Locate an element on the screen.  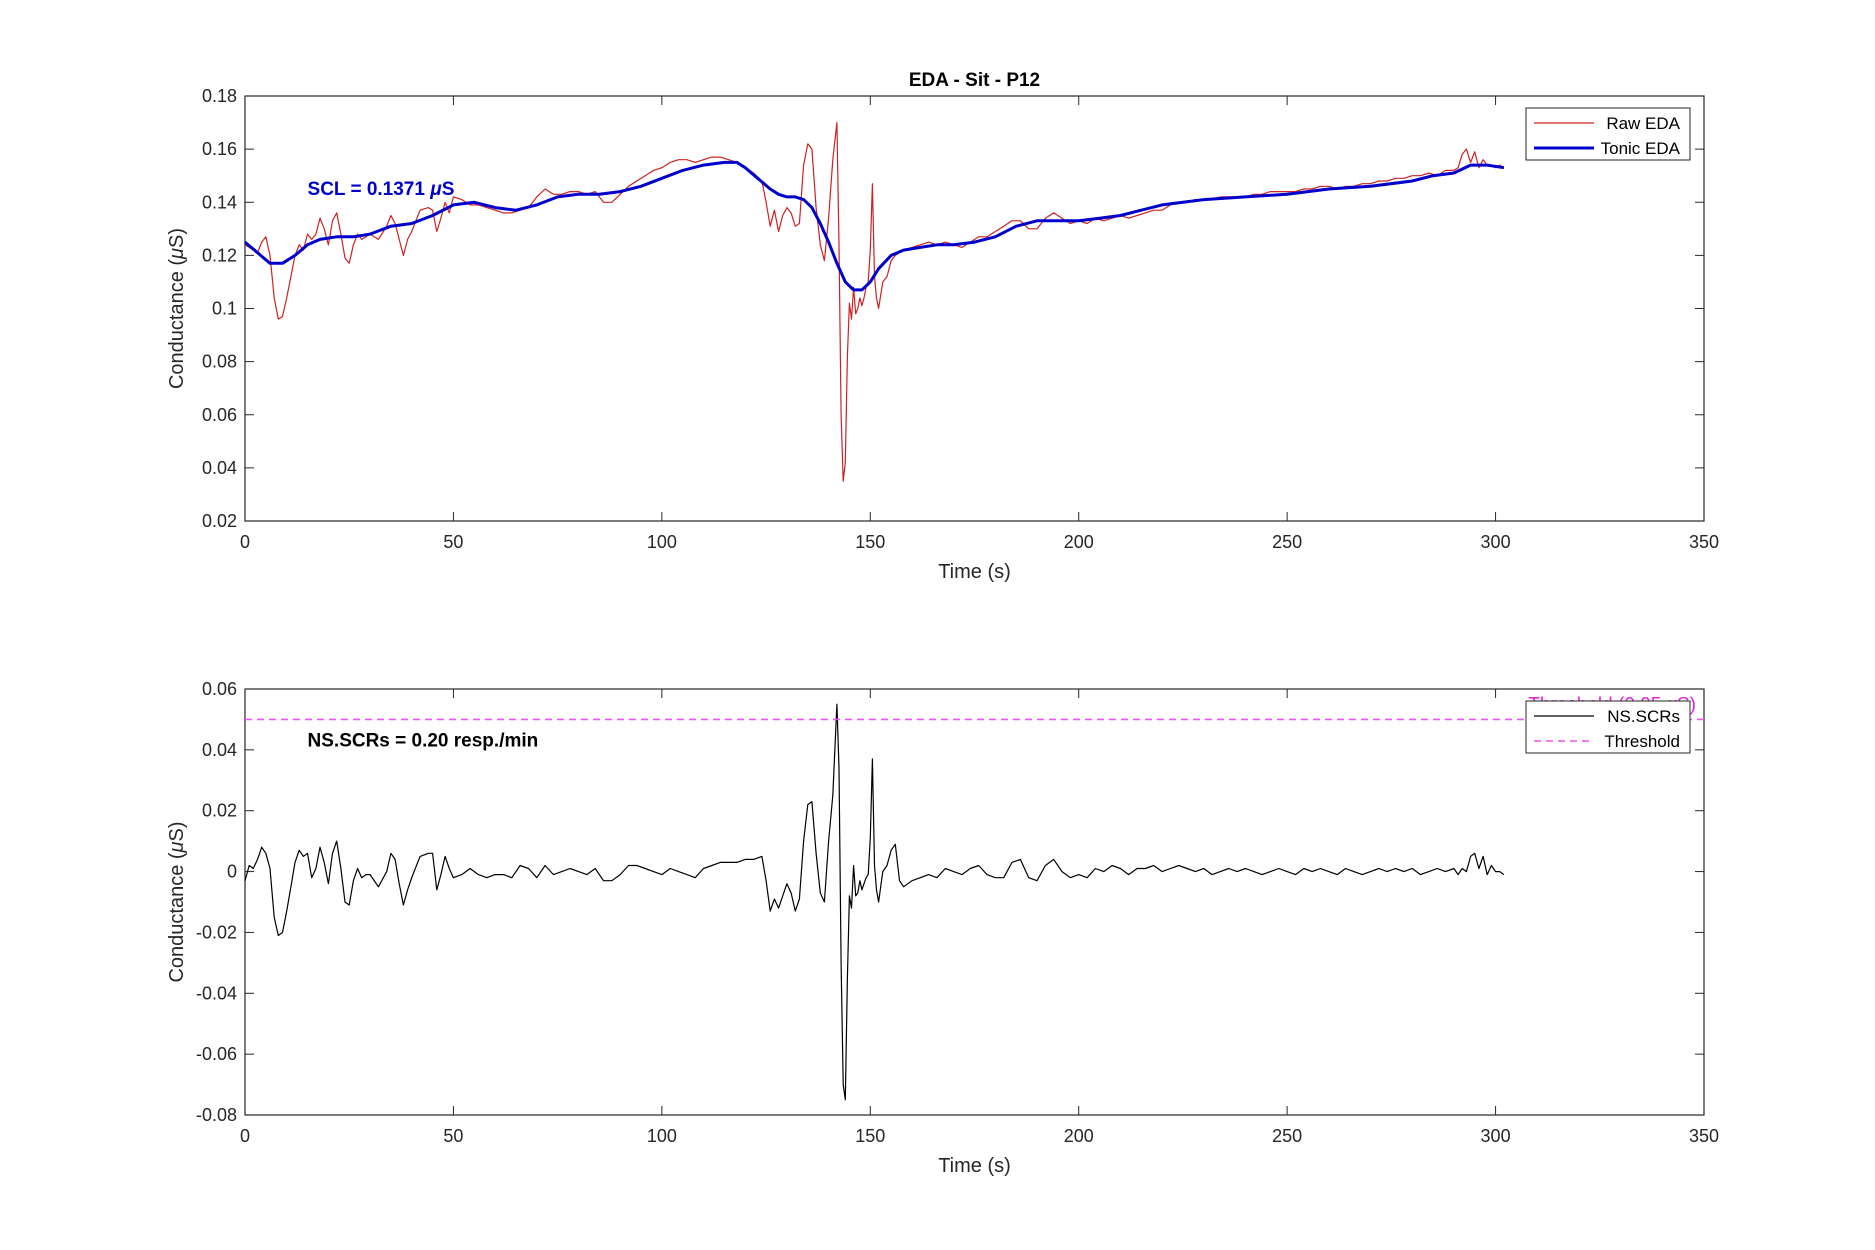
y-tick-label: 0.1 is located at coordinates (224, 309).